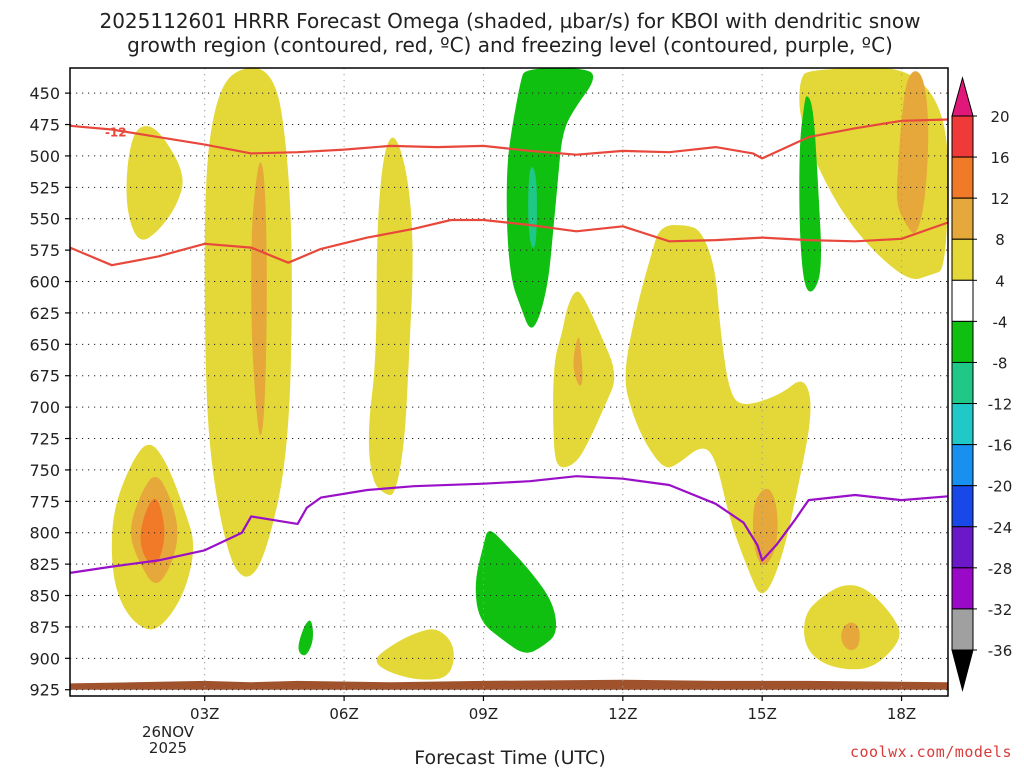 The image size is (1024, 768). I want to click on y-tick-label: 775, so click(44, 501).